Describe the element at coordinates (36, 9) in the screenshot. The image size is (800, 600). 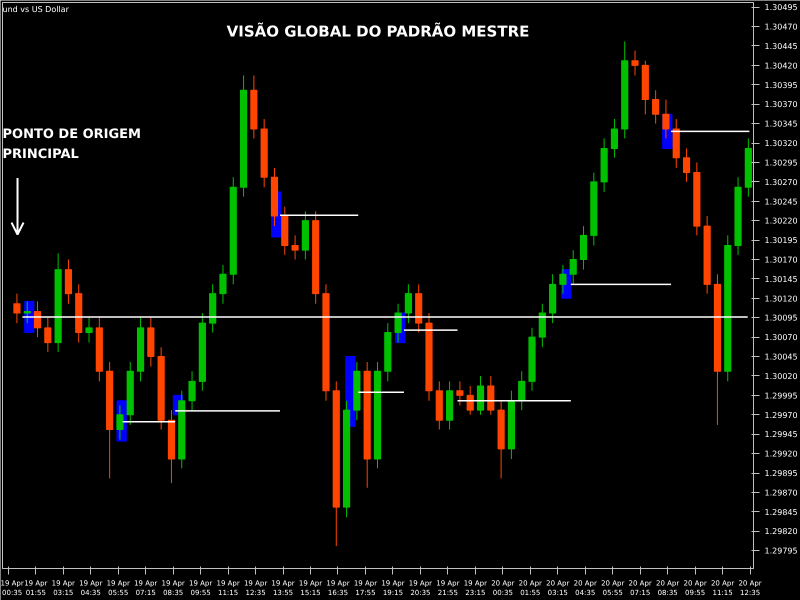
I see `annotation: und vs US Dollar` at that location.